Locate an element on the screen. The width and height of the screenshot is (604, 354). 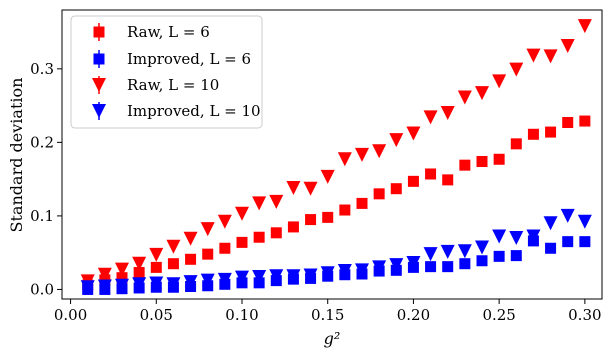
legend-label: Improved, L = 6 is located at coordinates (189, 59).